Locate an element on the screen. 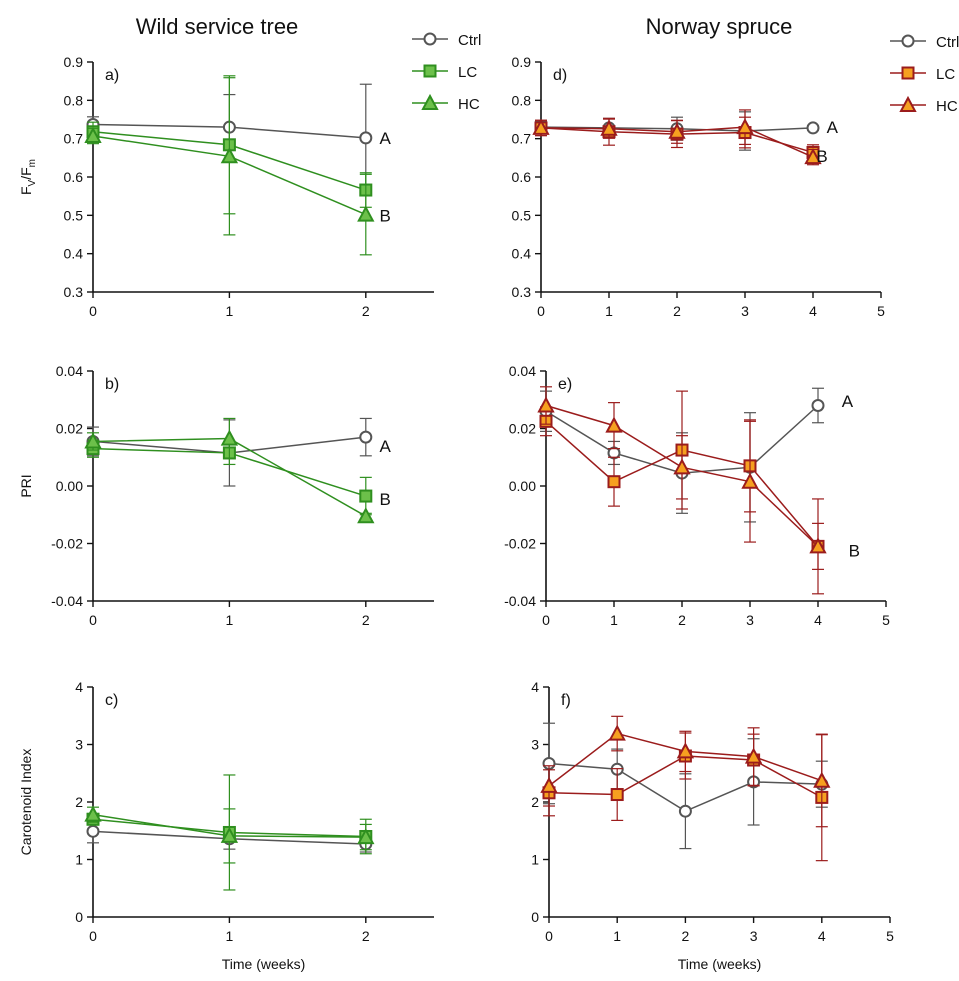 This screenshot has height=981, width=959. y-tick-label: 4 is located at coordinates (535, 687).